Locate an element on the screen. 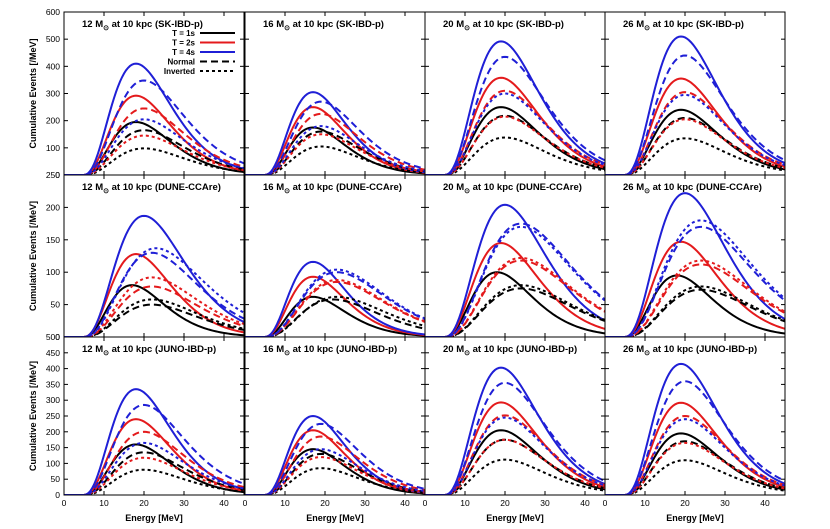 This screenshot has width=830, height=529. panel-title: 16 M⊙ at 10 kpc (JUNO-IBD-p) is located at coordinates (330, 350).